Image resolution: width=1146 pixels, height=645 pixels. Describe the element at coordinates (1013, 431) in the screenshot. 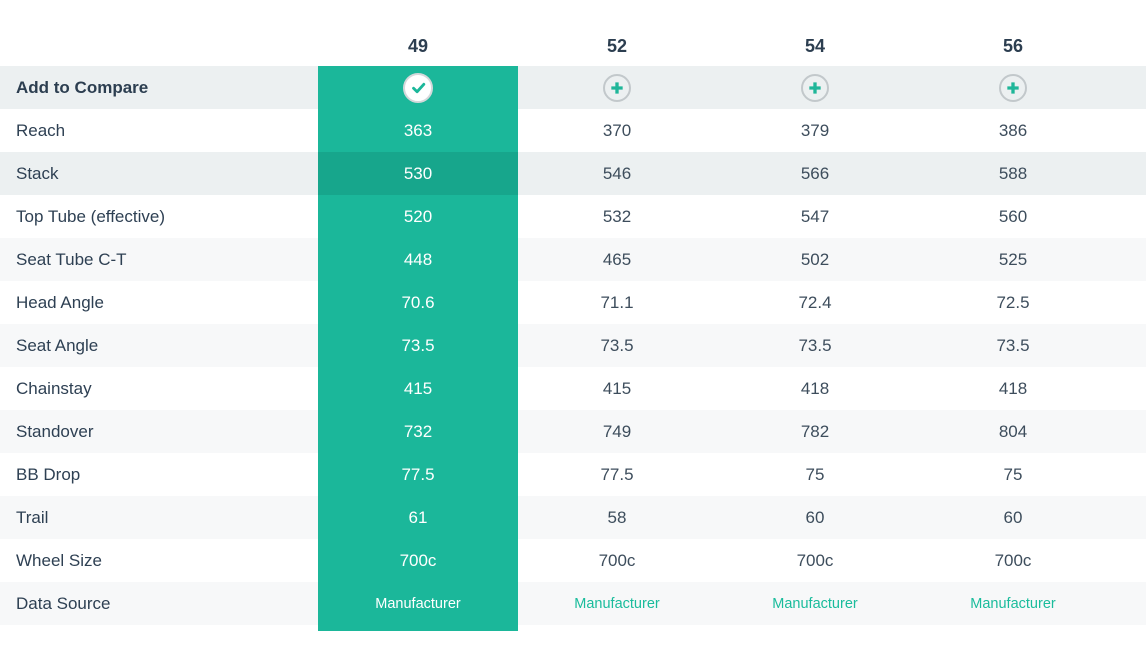

I see `value-cell: 804` at that location.